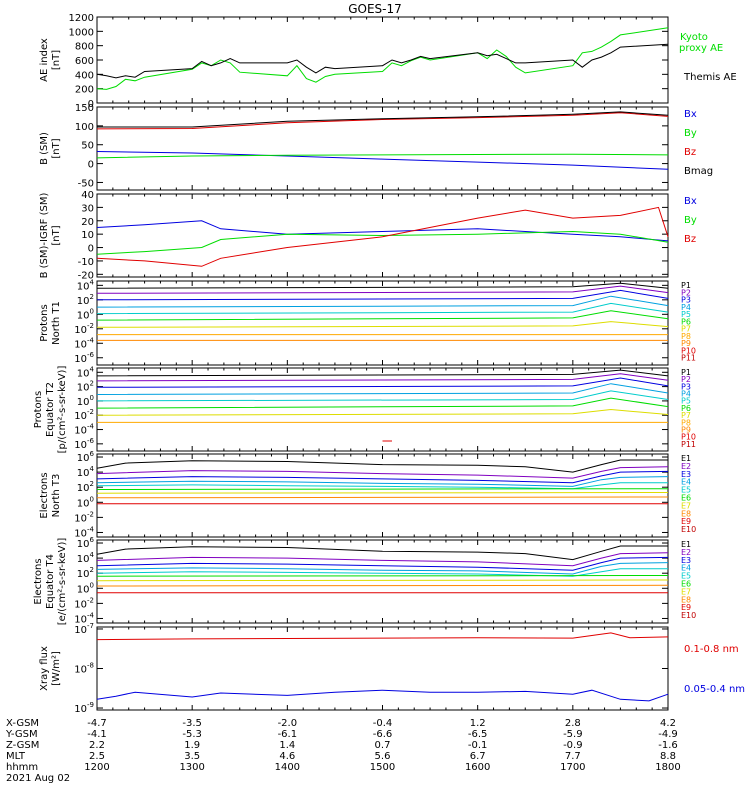 This screenshot has height=804, width=750. I want to click on x-axis-row-value: 2.5, so click(97, 756).